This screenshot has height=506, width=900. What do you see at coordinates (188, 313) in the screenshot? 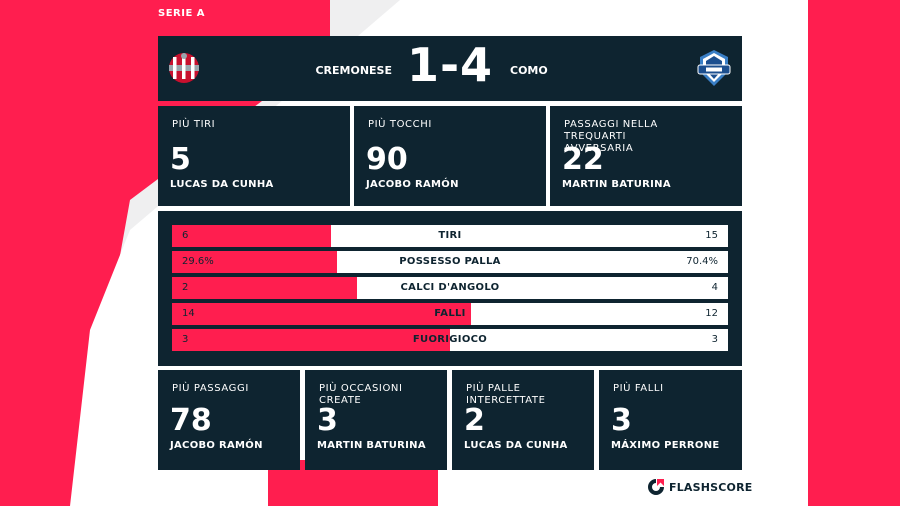
I see `stat-bar-home-value: 14` at bounding box center [188, 313].